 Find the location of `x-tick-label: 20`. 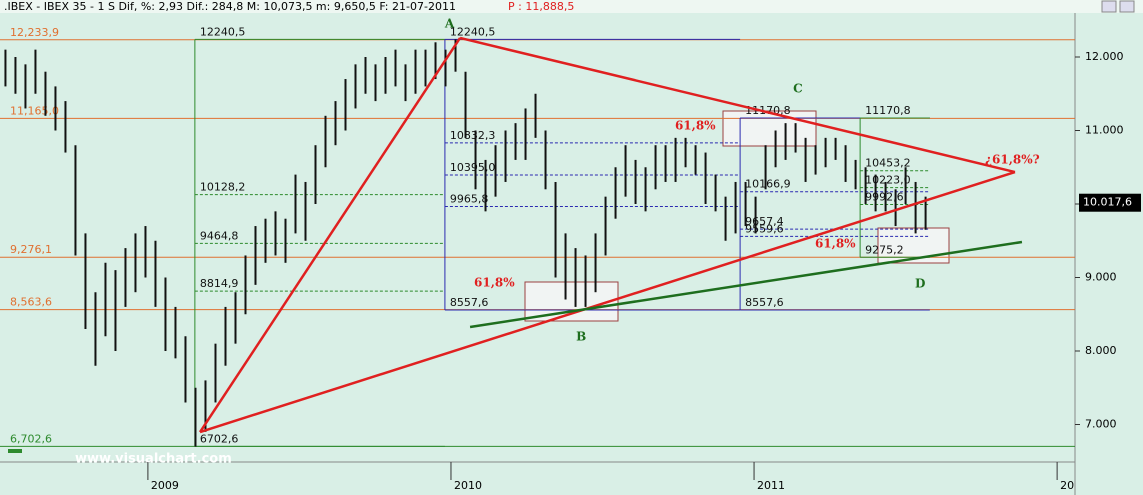

x-tick-label: 20 is located at coordinates (1067, 485).